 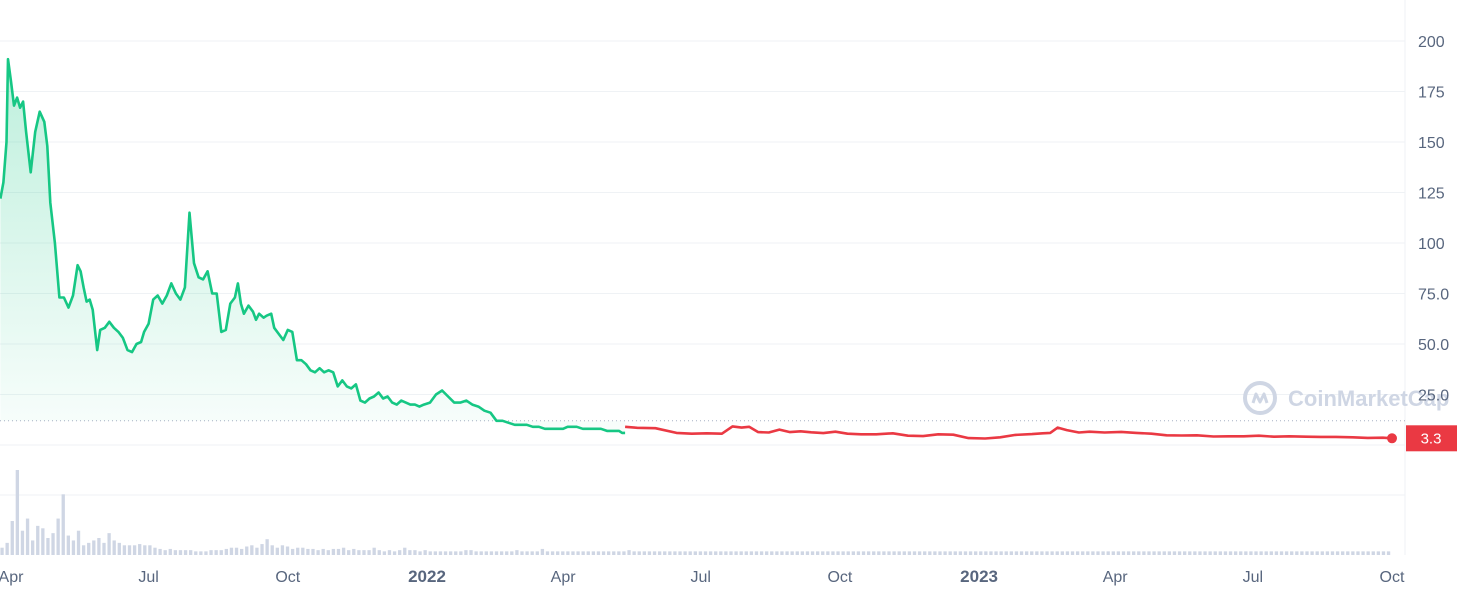 What do you see at coordinates (1422, 438) in the screenshot?
I see `current-price-tag: 3.3` at bounding box center [1422, 438].